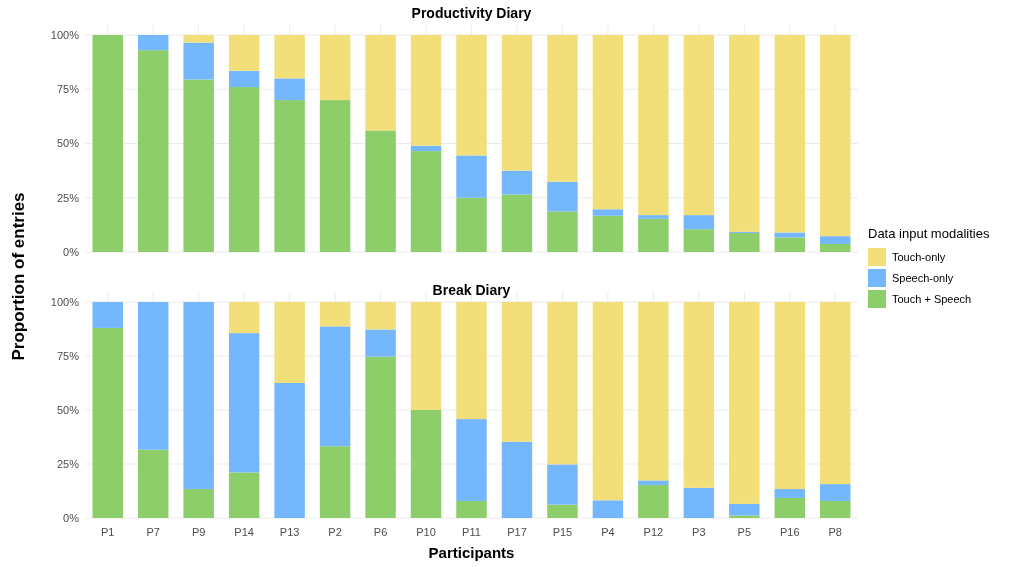  I want to click on legend-label: Touch-only, so click(919, 256).